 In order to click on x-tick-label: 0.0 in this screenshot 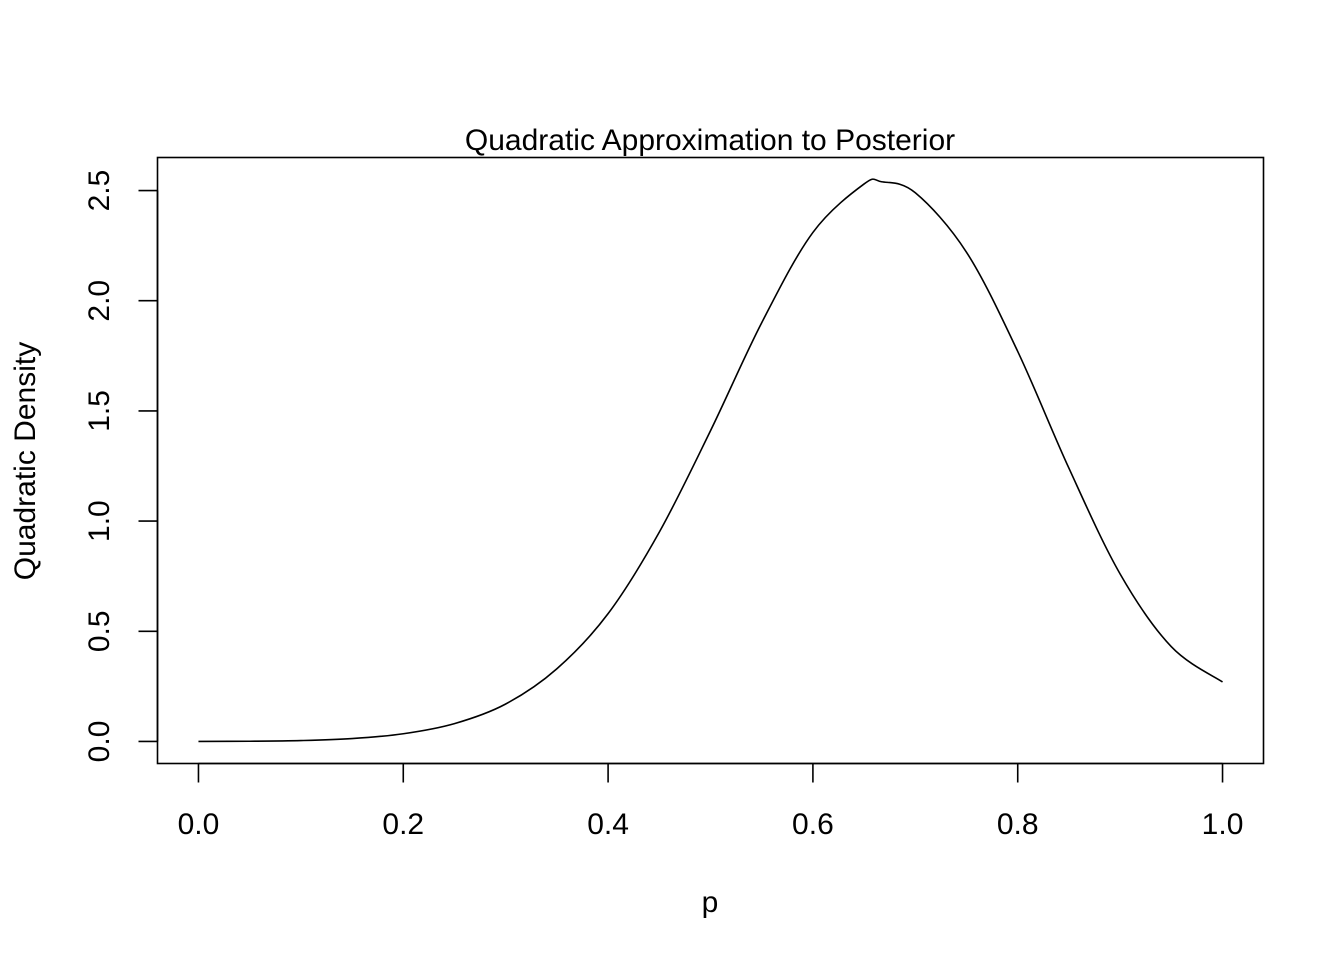, I will do `click(199, 824)`.